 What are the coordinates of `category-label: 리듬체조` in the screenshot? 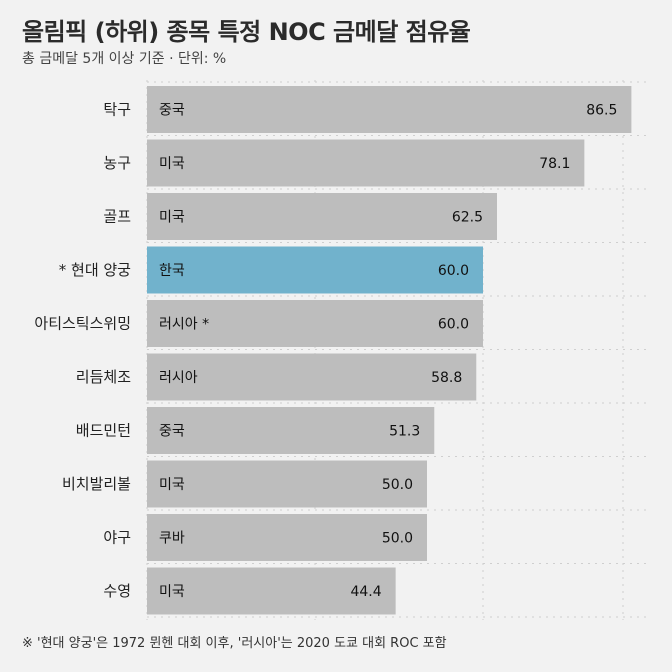 It's located at (103, 377).